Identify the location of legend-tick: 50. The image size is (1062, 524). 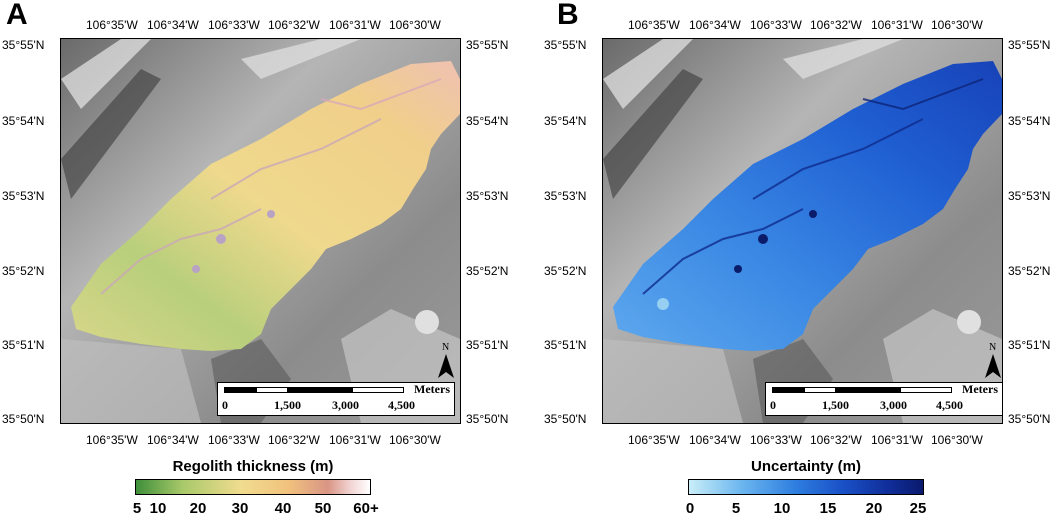
(323, 508).